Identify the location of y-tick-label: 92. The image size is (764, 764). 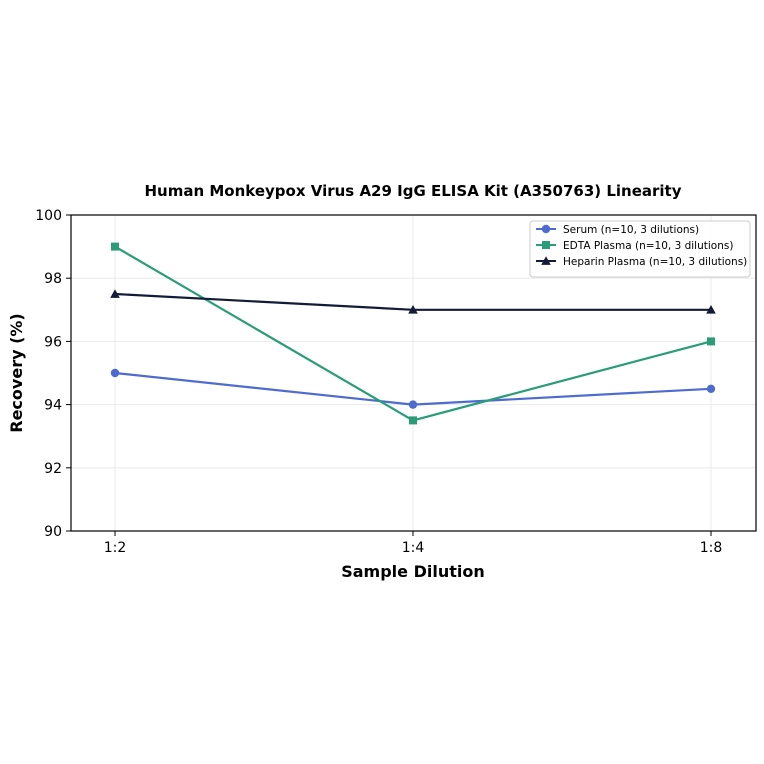
(53, 469).